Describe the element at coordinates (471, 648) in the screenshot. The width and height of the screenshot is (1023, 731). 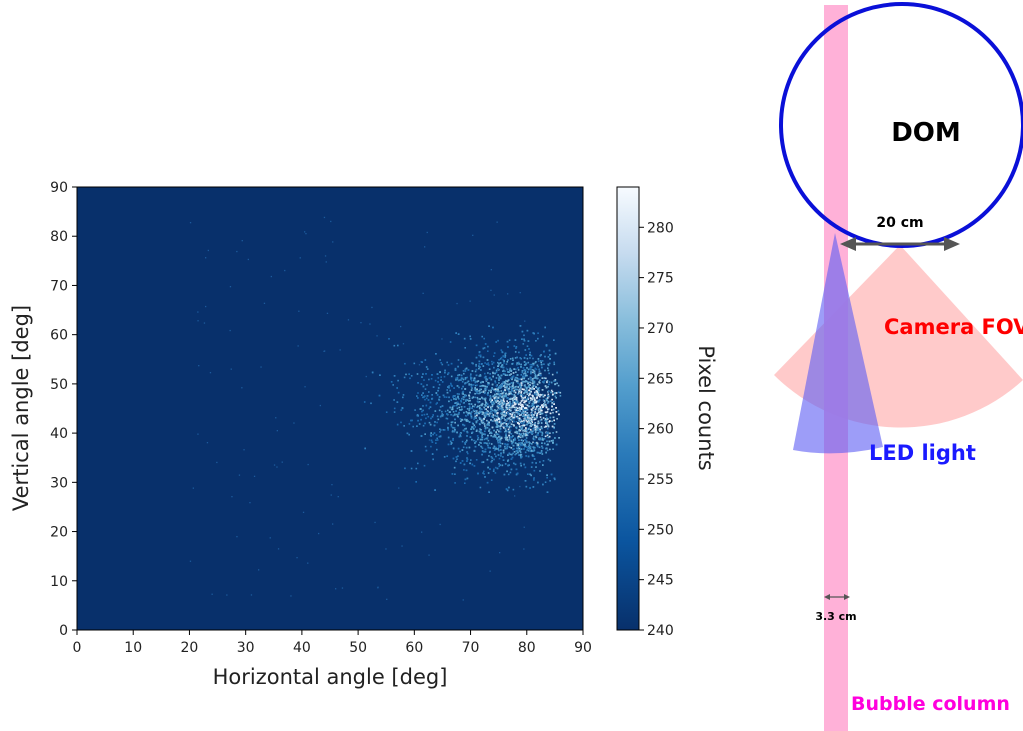
I see `x-tick-label: 70` at that location.